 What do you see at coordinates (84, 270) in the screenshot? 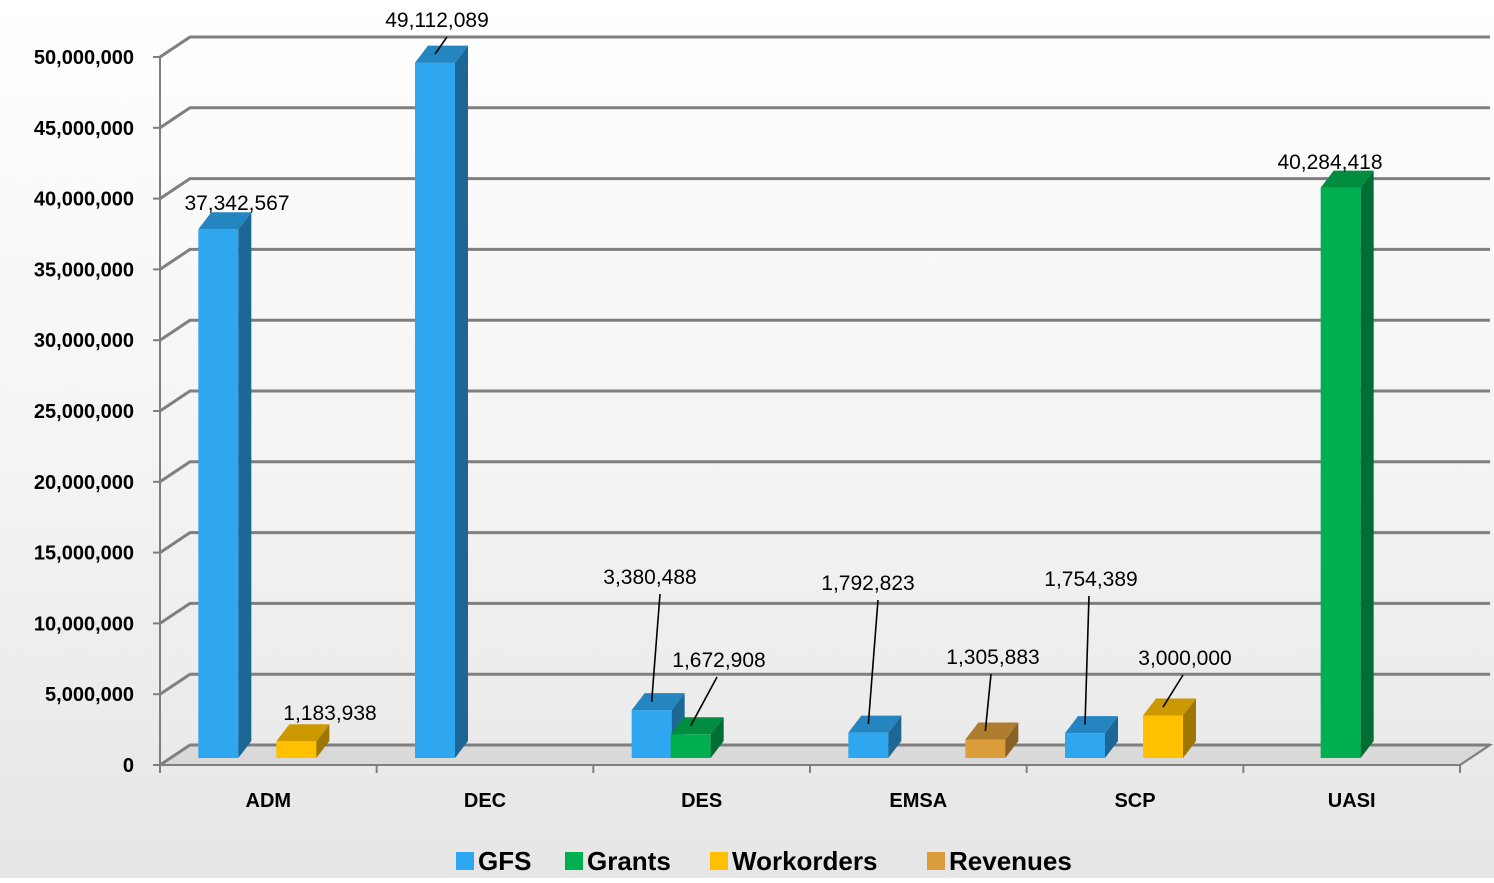
I see `y-tick-label: 35,000,000` at bounding box center [84, 270].